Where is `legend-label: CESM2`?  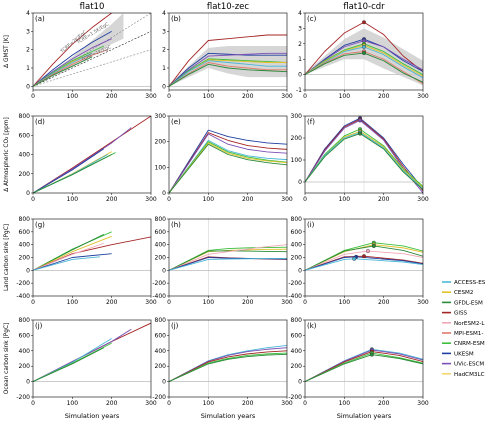
legend-label: CESM2 is located at coordinates (463, 293).